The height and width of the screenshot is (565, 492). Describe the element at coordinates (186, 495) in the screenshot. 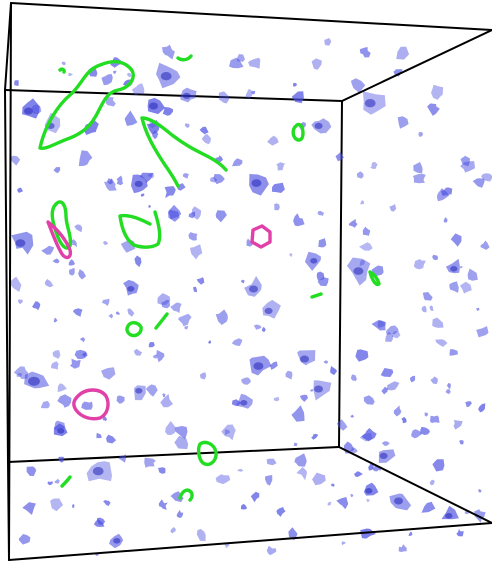

I see `green-contour-hook-bottom` at that location.